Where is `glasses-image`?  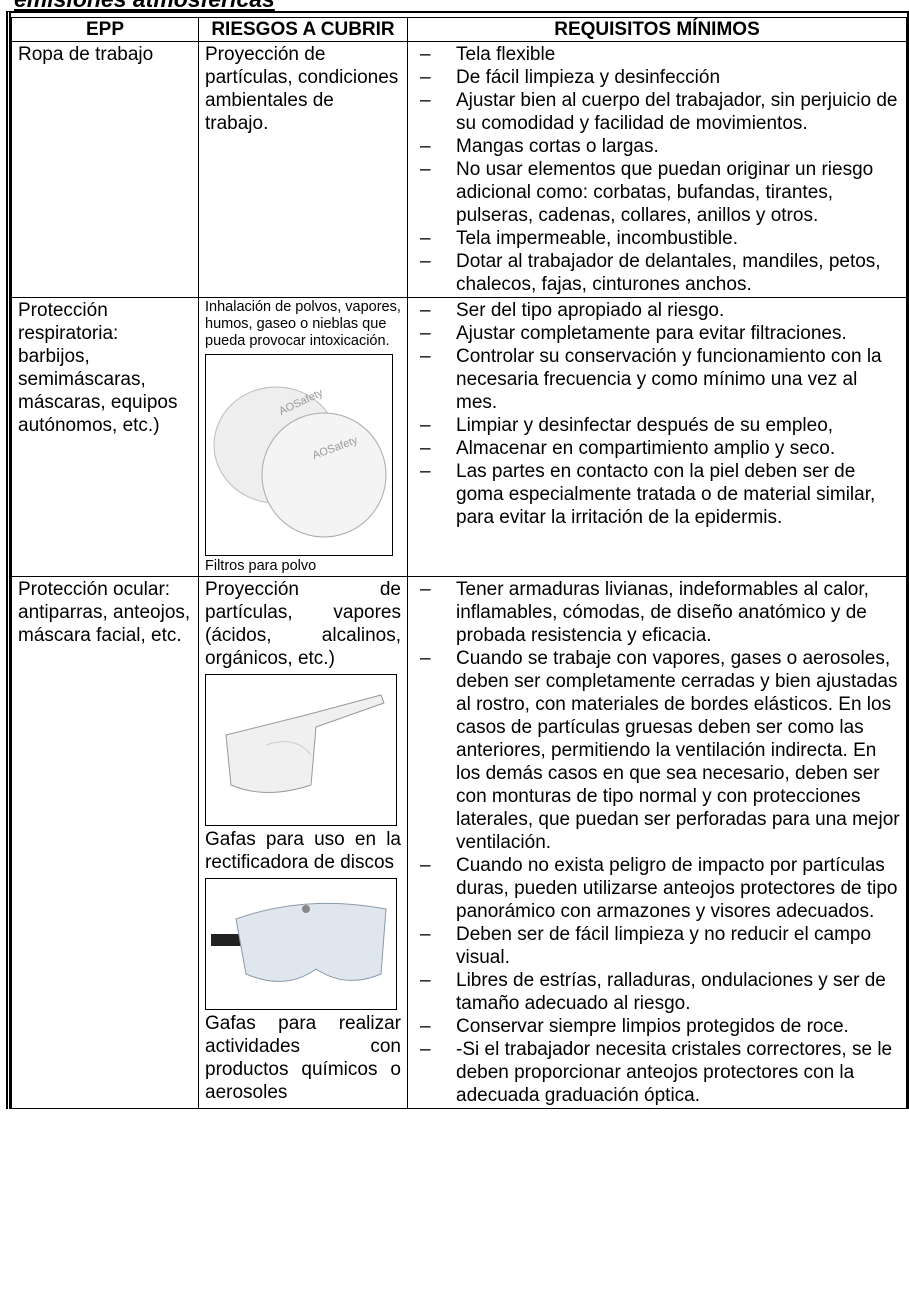
glasses-image is located at coordinates (301, 750).